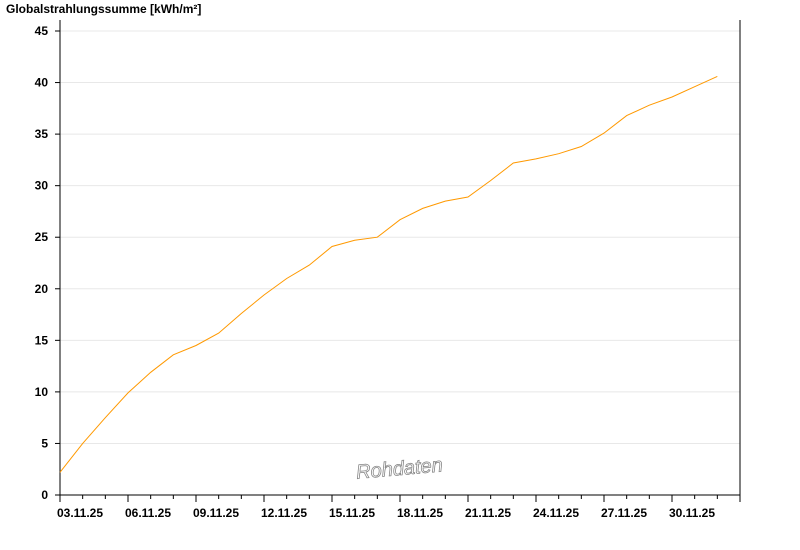 The height and width of the screenshot is (550, 800). What do you see at coordinates (42, 237) in the screenshot?
I see `y-tick-label: 25` at bounding box center [42, 237].